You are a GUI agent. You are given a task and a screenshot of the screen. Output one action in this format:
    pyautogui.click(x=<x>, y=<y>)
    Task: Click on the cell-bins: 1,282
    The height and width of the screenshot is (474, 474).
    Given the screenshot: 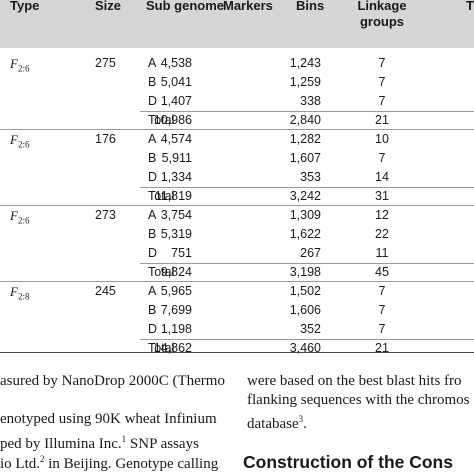 What is the action you would take?
    pyautogui.click(x=305, y=139)
    